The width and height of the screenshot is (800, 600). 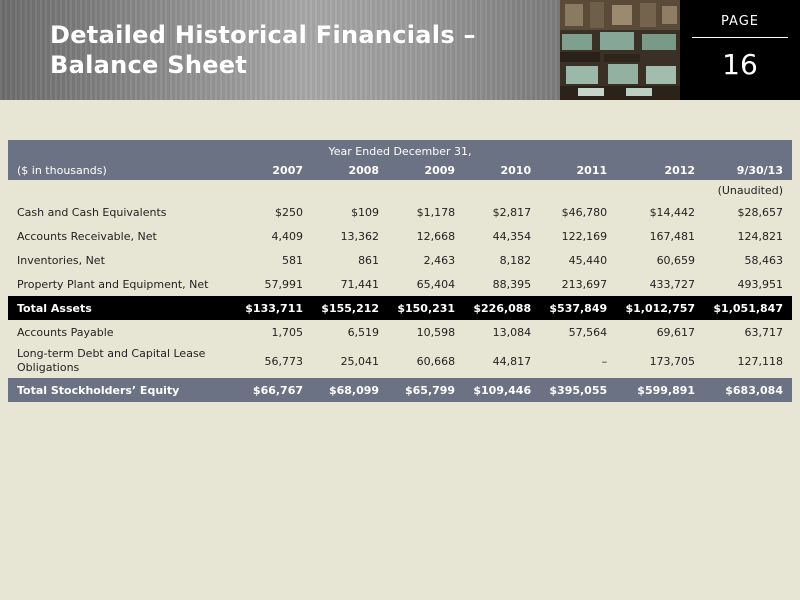 What do you see at coordinates (760, 284) in the screenshot?
I see `table-cell: 493,951` at bounding box center [760, 284].